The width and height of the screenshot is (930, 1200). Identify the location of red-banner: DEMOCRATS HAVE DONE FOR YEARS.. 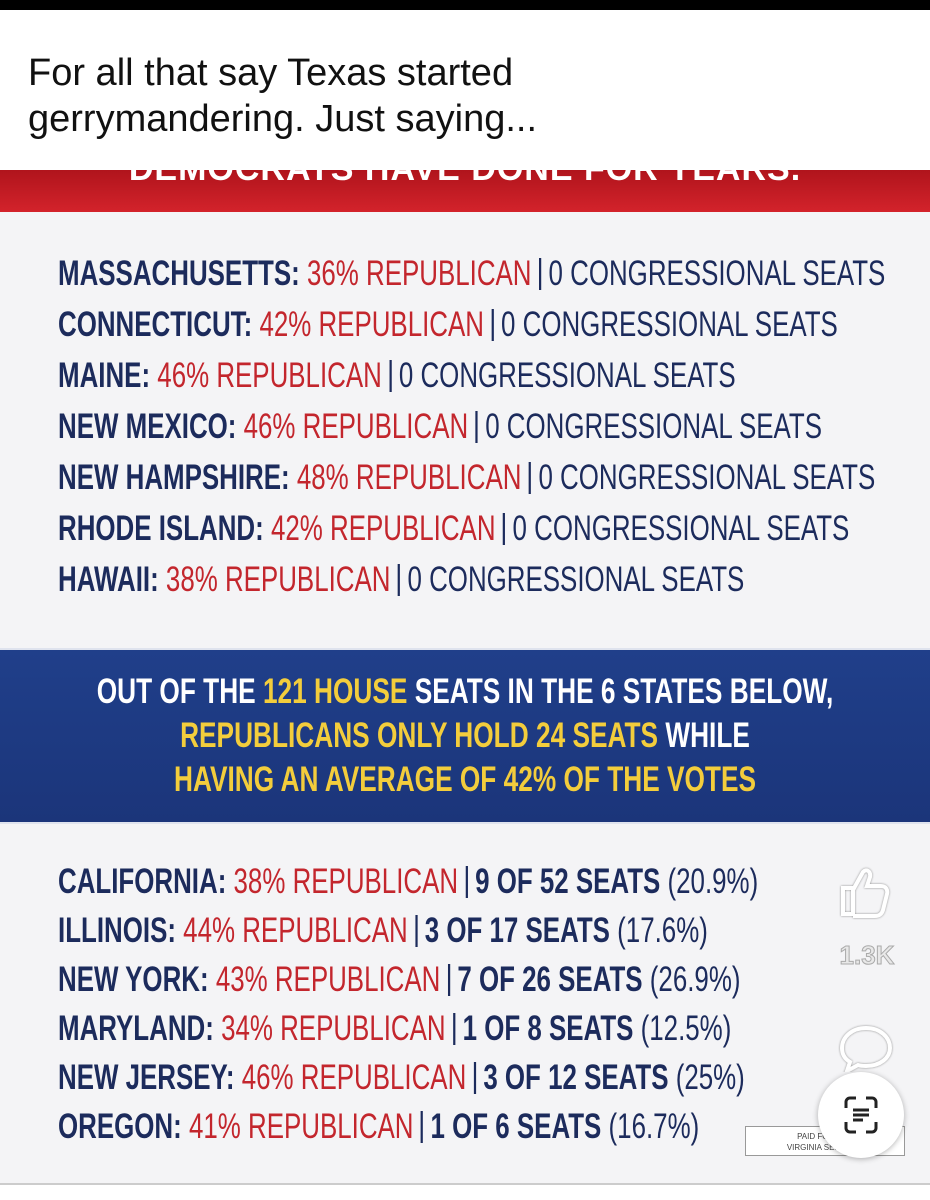
(465, 191).